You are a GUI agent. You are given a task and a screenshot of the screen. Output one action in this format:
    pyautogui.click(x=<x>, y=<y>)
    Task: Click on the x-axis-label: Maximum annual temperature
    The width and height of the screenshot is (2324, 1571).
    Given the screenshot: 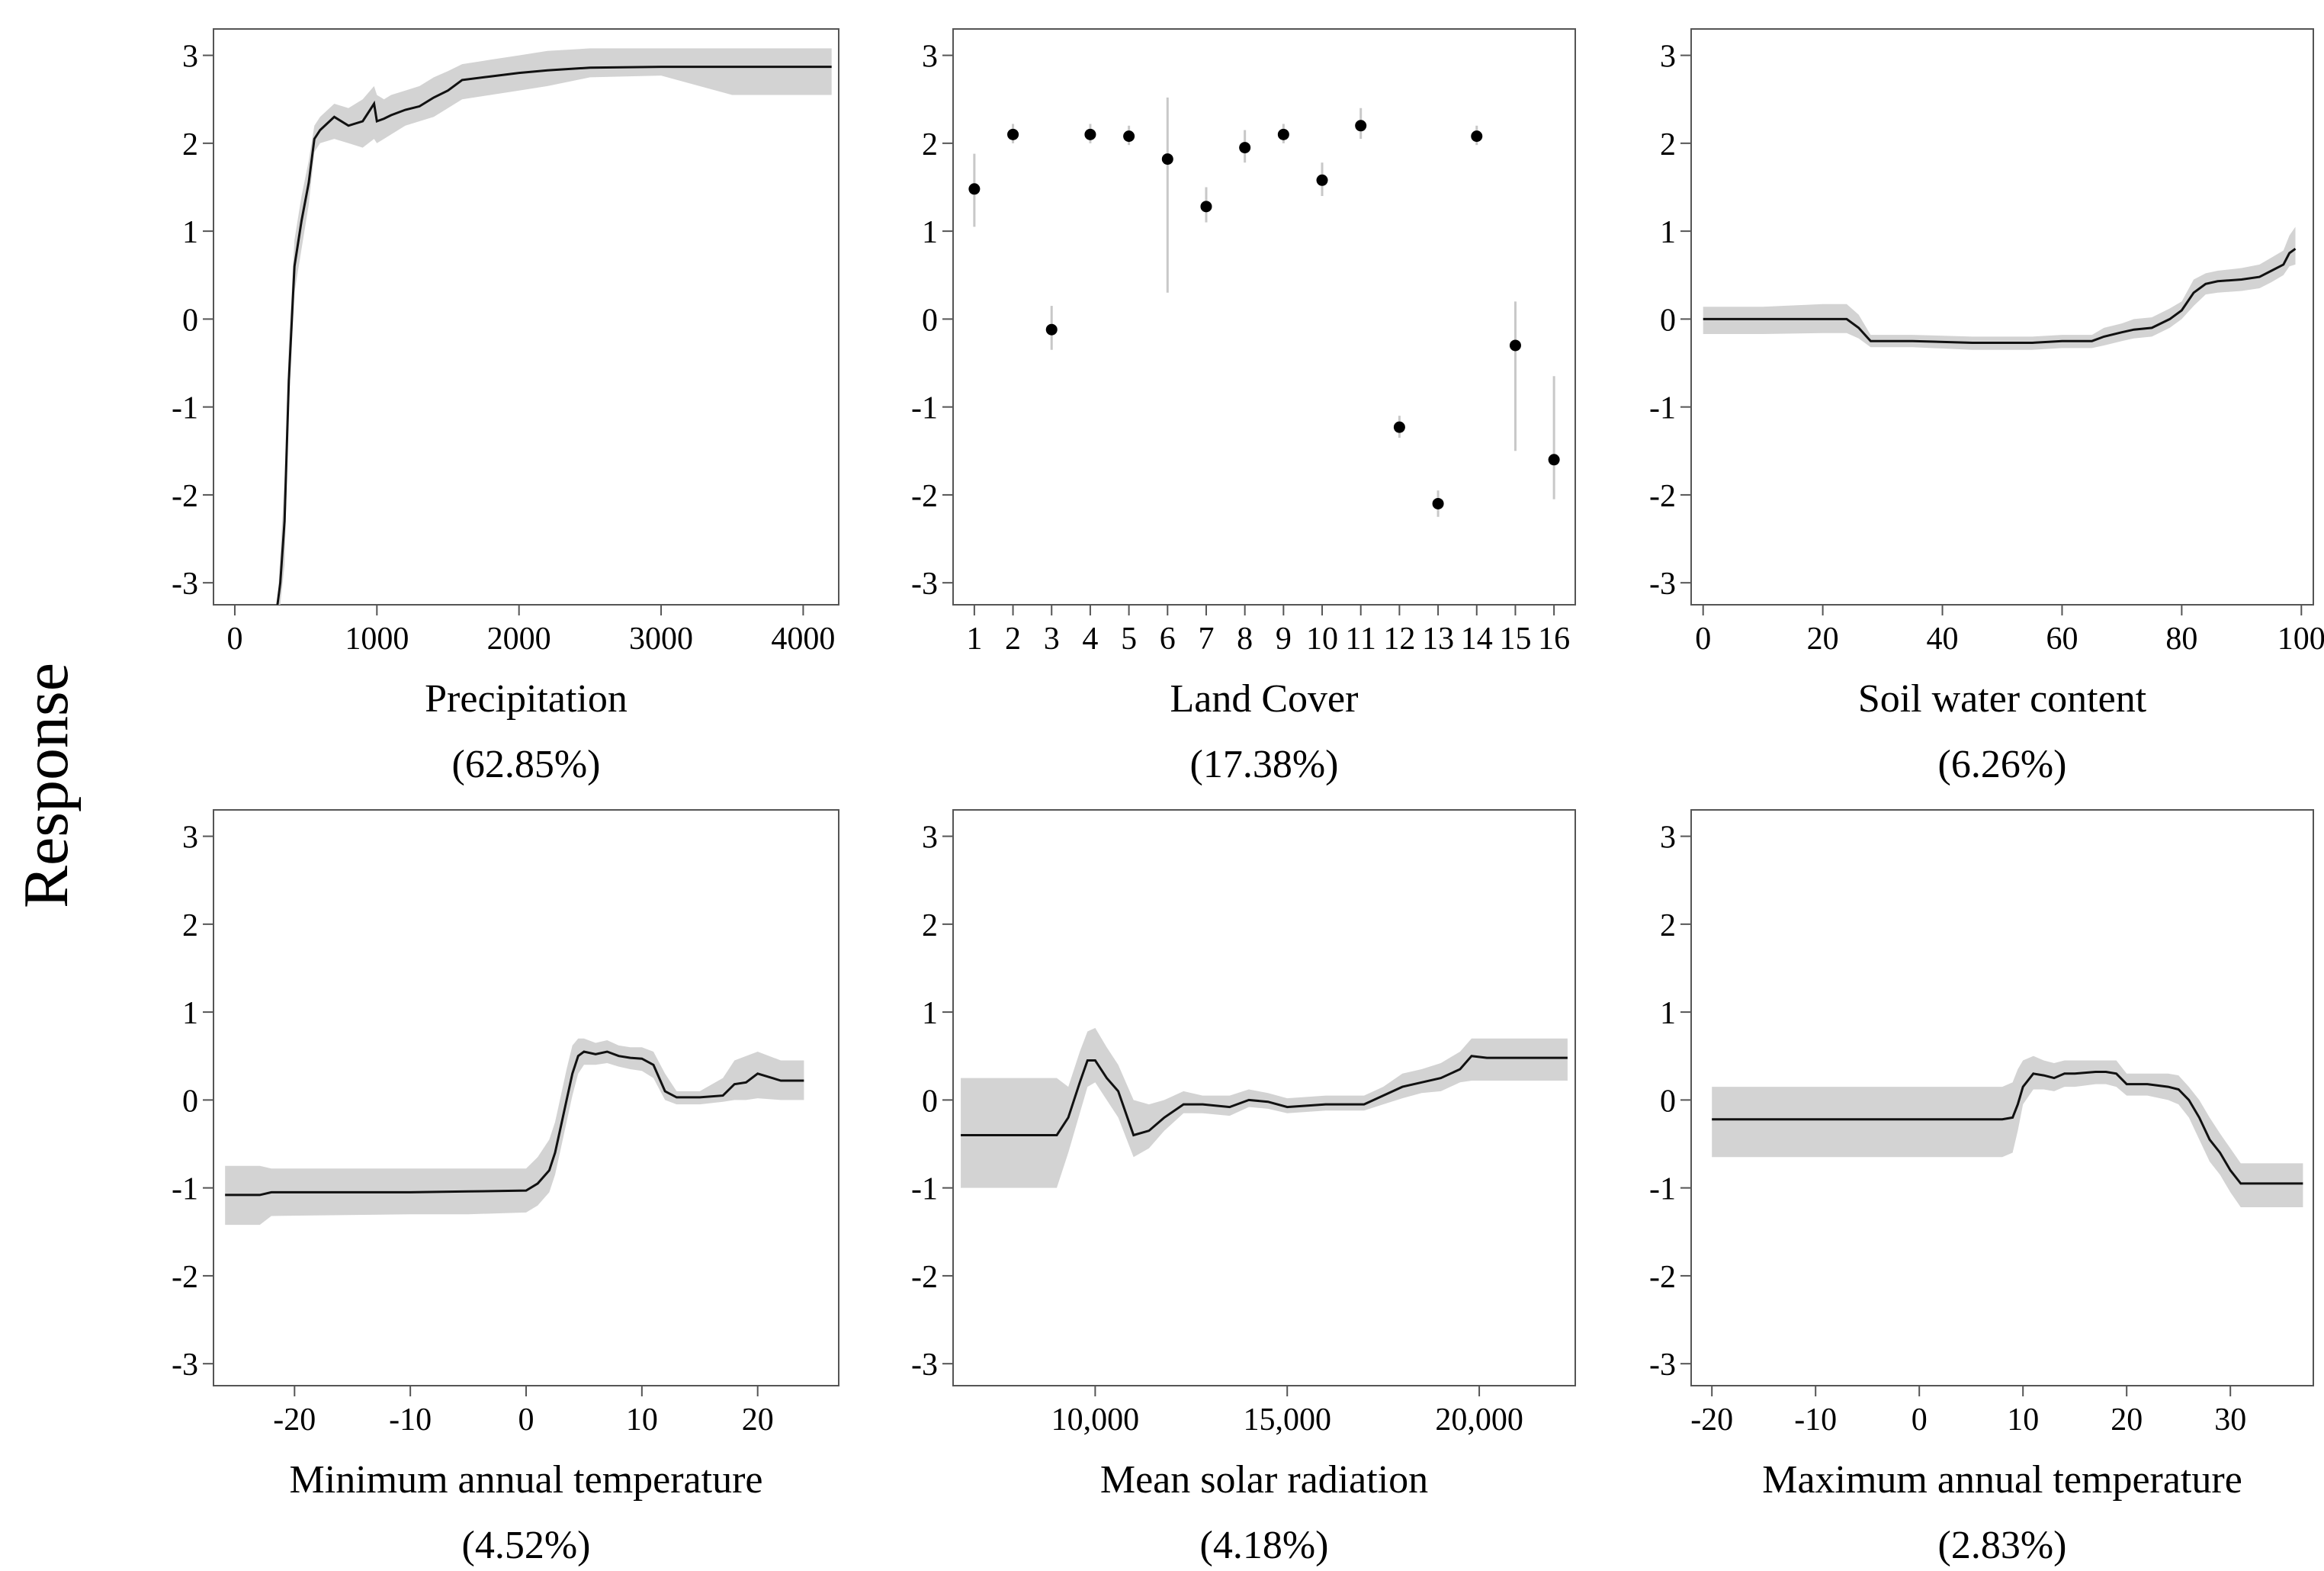 What is the action you would take?
    pyautogui.click(x=2002, y=1480)
    